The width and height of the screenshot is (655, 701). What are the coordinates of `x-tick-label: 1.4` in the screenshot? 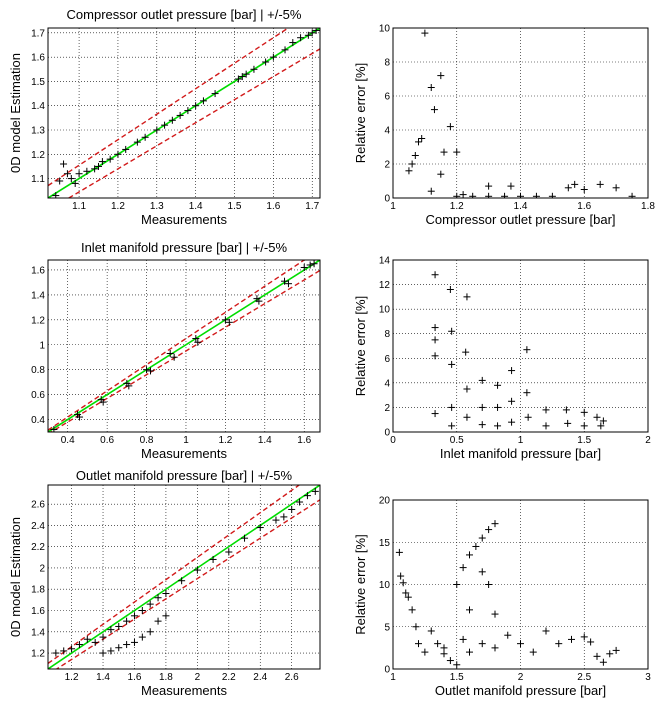 It's located at (103, 677).